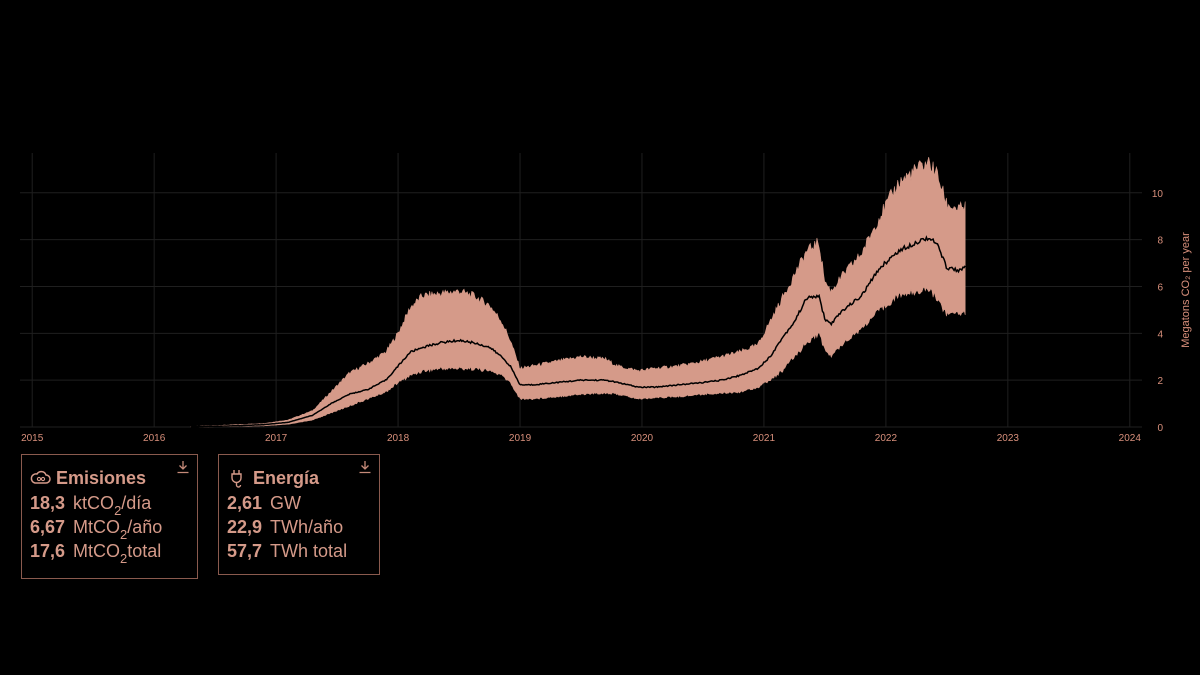 The width and height of the screenshot is (1200, 675). What do you see at coordinates (94, 503) in the screenshot?
I see `unit-prefix: ktCO` at bounding box center [94, 503].